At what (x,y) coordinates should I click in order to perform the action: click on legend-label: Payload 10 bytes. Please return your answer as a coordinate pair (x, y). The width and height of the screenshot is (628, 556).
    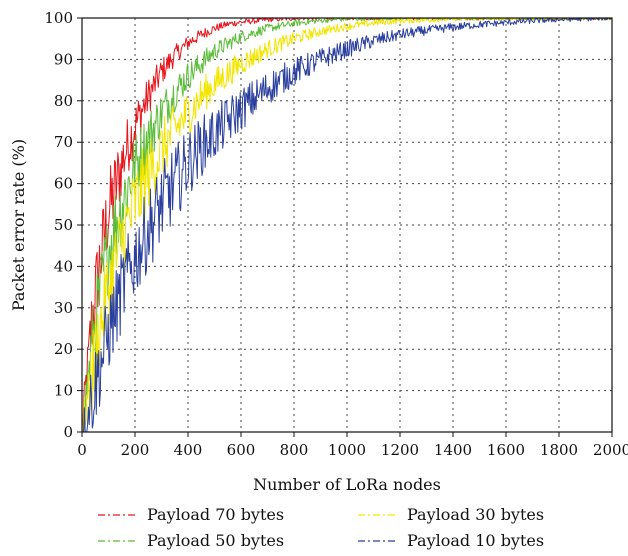
    Looking at the image, I should click on (475, 540).